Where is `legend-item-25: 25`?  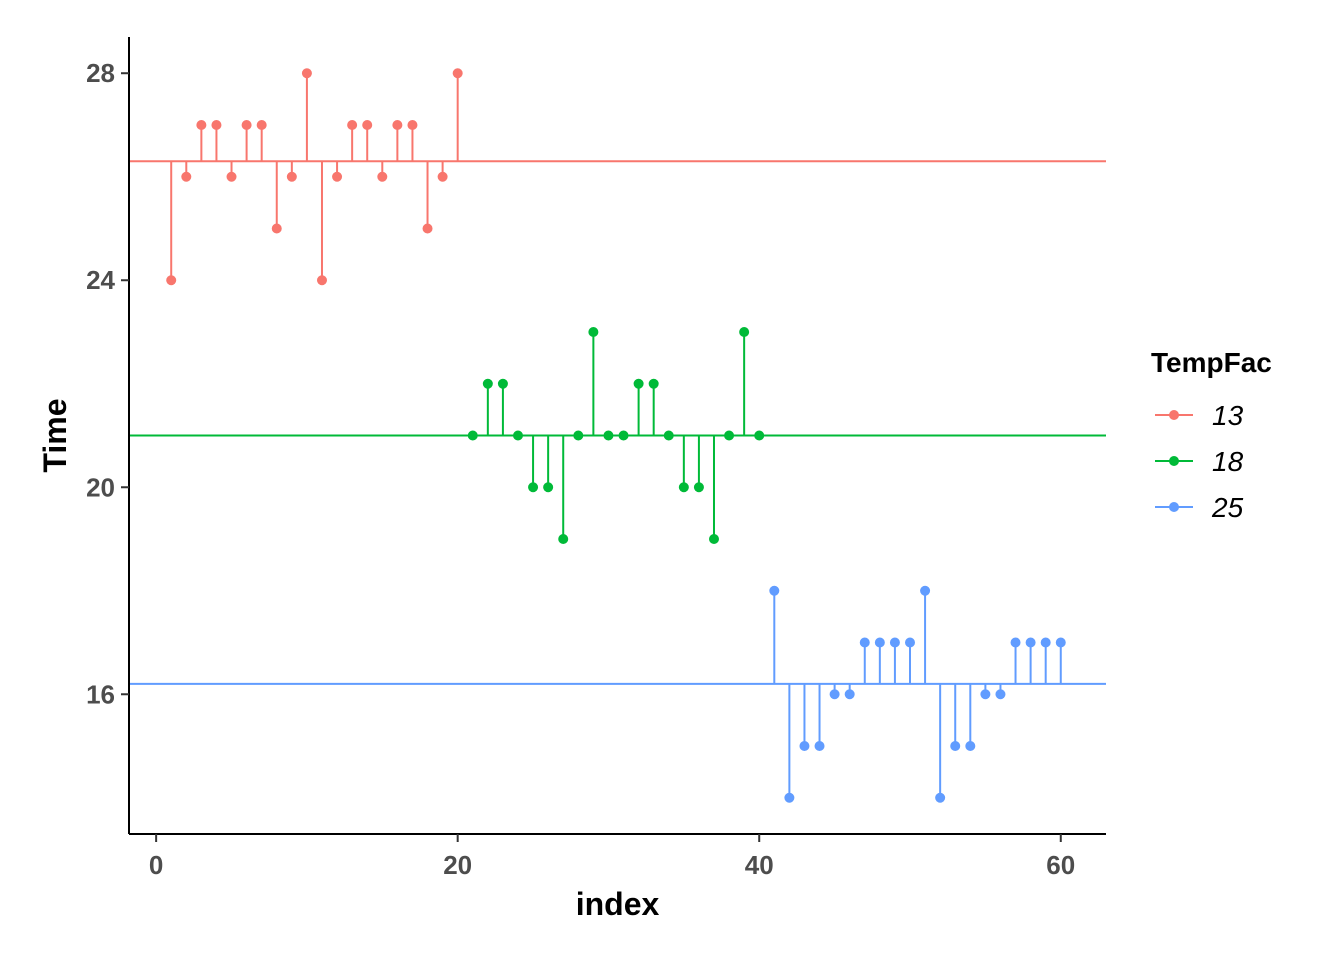
legend-item-25: 25 is located at coordinates (1199, 507).